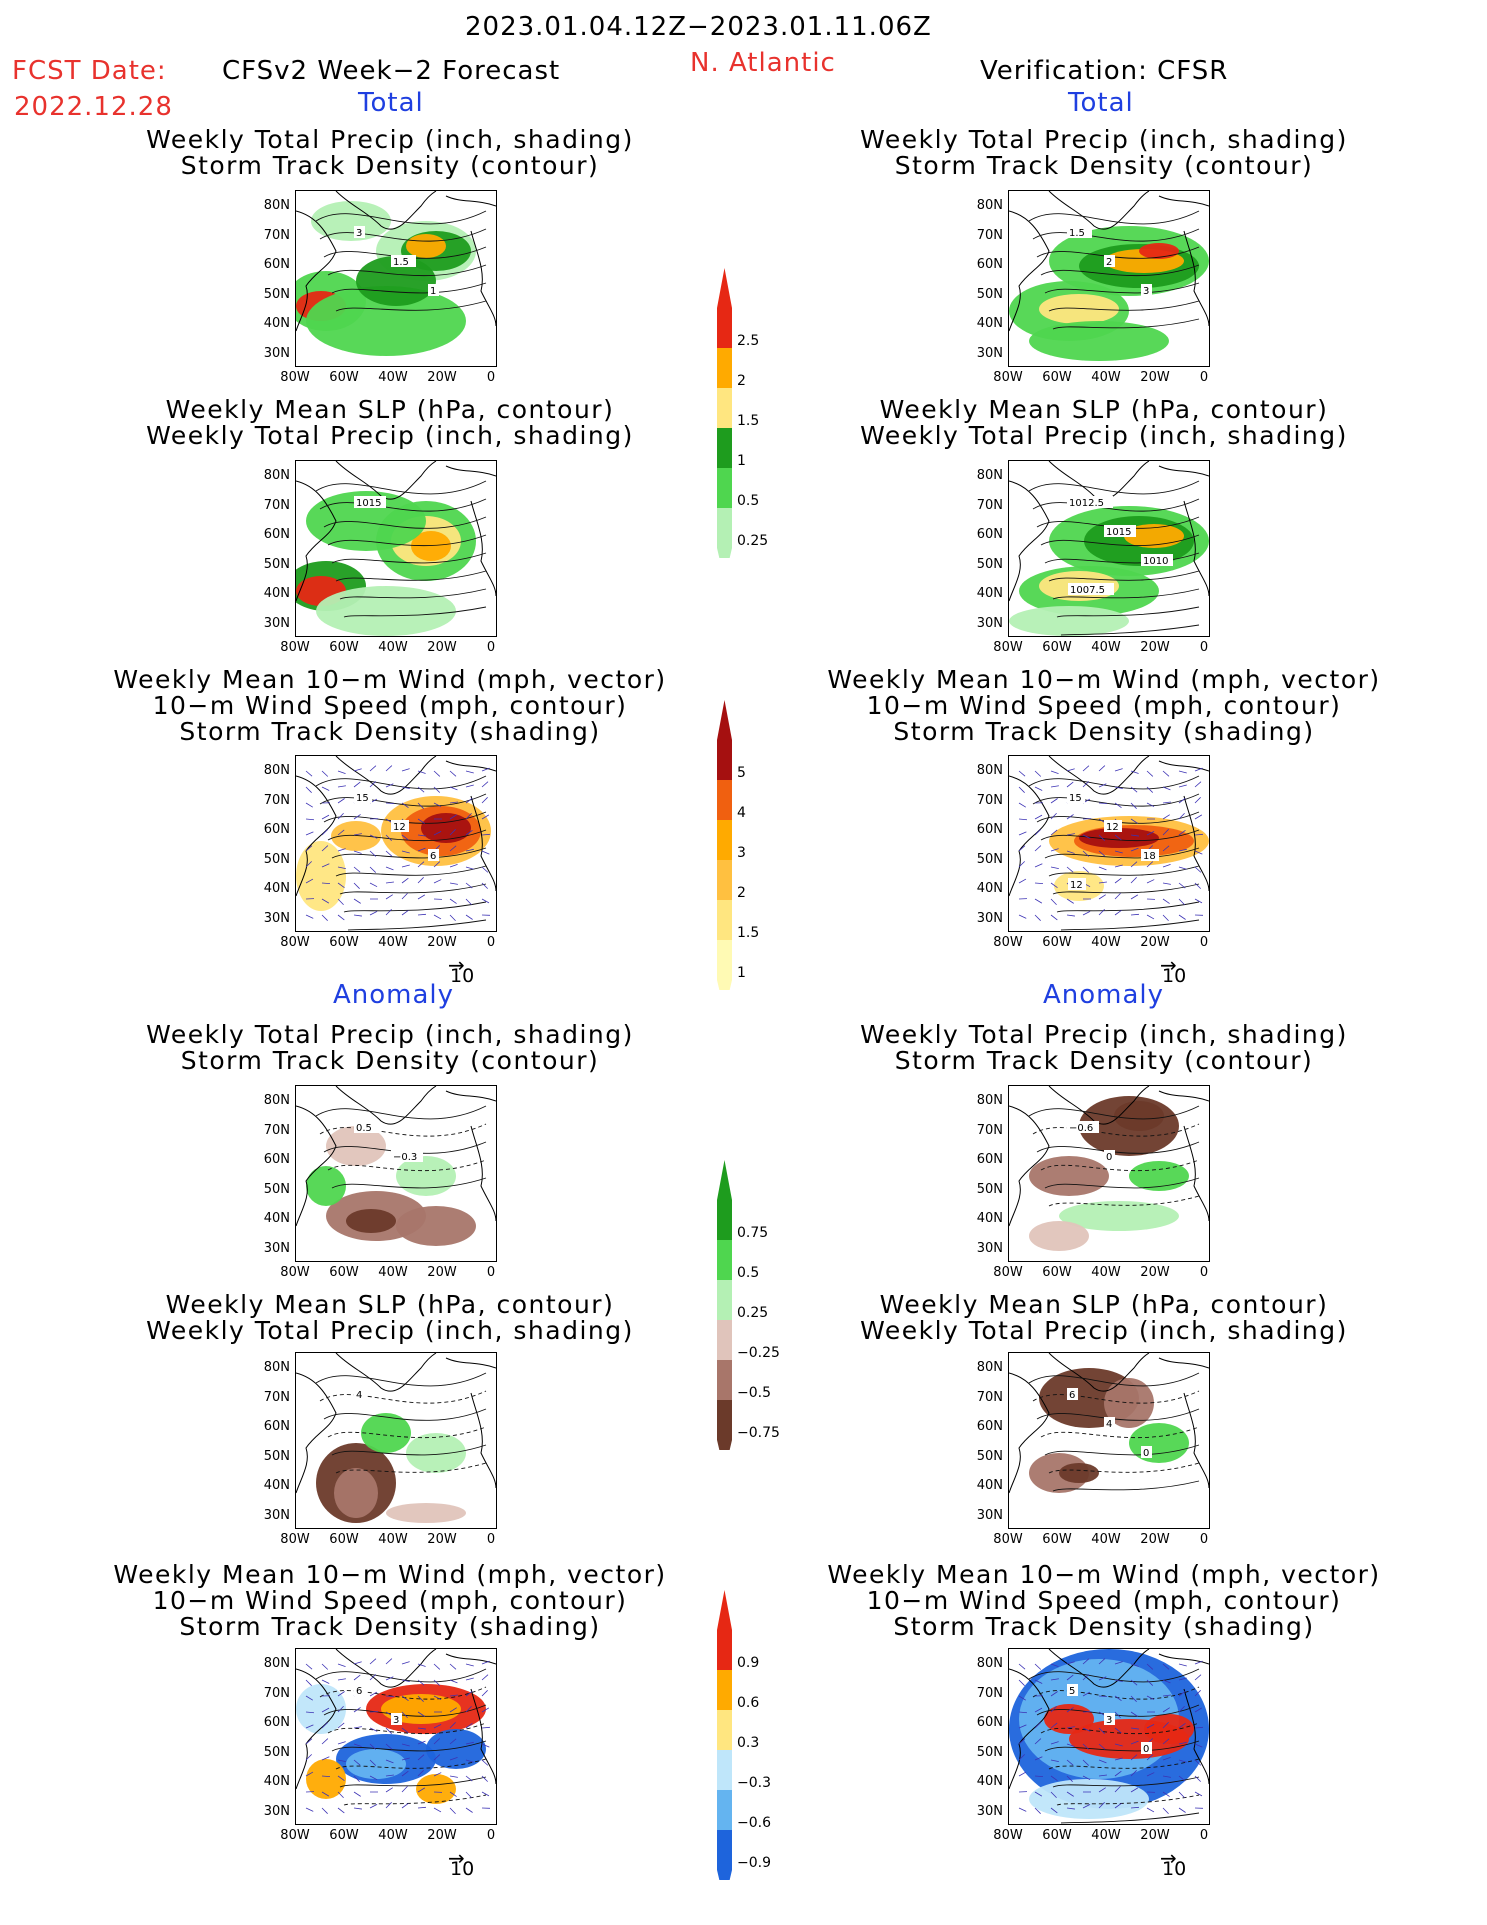 Image resolution: width=1487 pixels, height=1925 pixels. What do you see at coordinates (1109, 843) in the screenshot?
I see `ver-wind-storm-map: 15 12 18 12` at bounding box center [1109, 843].